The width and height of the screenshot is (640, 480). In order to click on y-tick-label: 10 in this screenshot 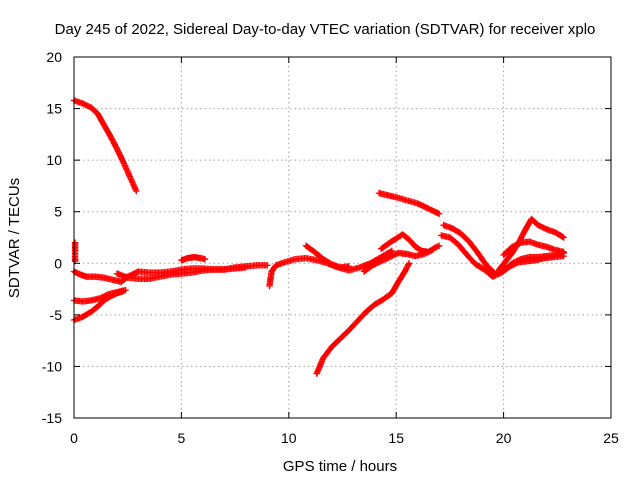, I will do `click(54, 160)`.